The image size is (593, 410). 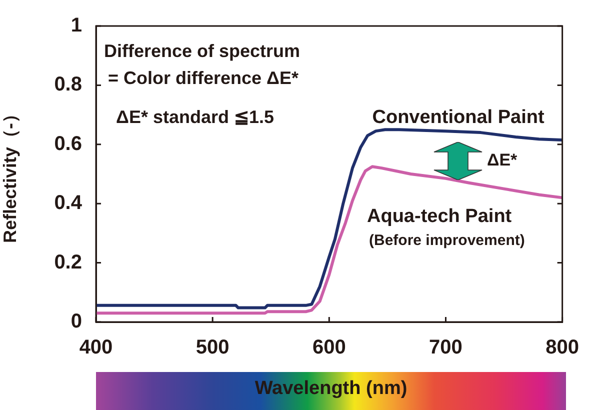 I want to click on y-tick-label: 1, so click(x=76, y=25).